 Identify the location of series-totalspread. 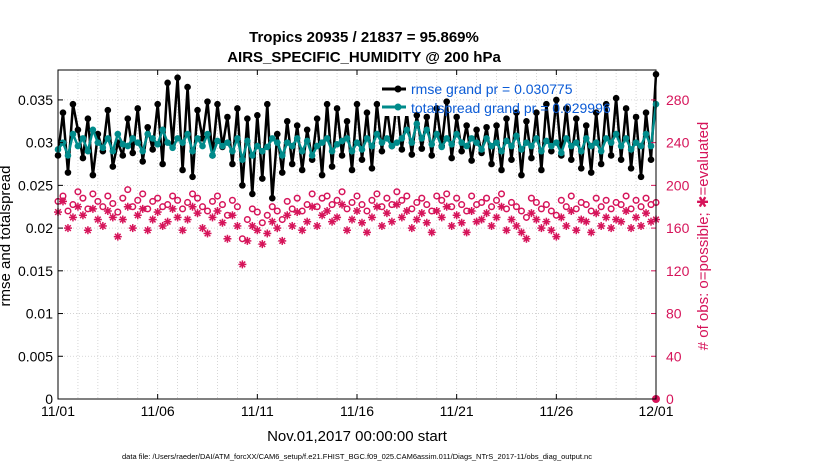
(357, 132).